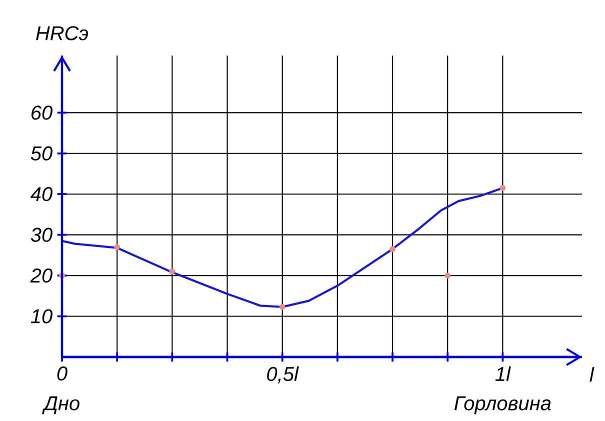 The height and width of the screenshot is (421, 605). I want to click on y-tick-label: 30, so click(41, 235).